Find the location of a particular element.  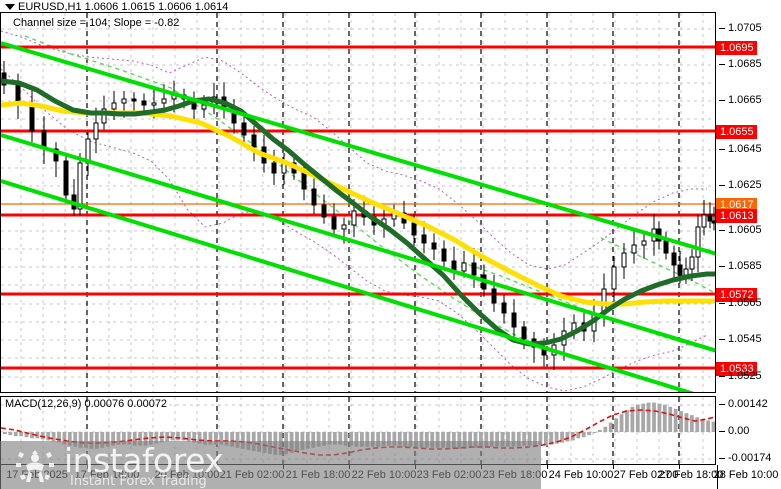

time-axis-label: 24 Feb 10:00 is located at coordinates (581, 475).